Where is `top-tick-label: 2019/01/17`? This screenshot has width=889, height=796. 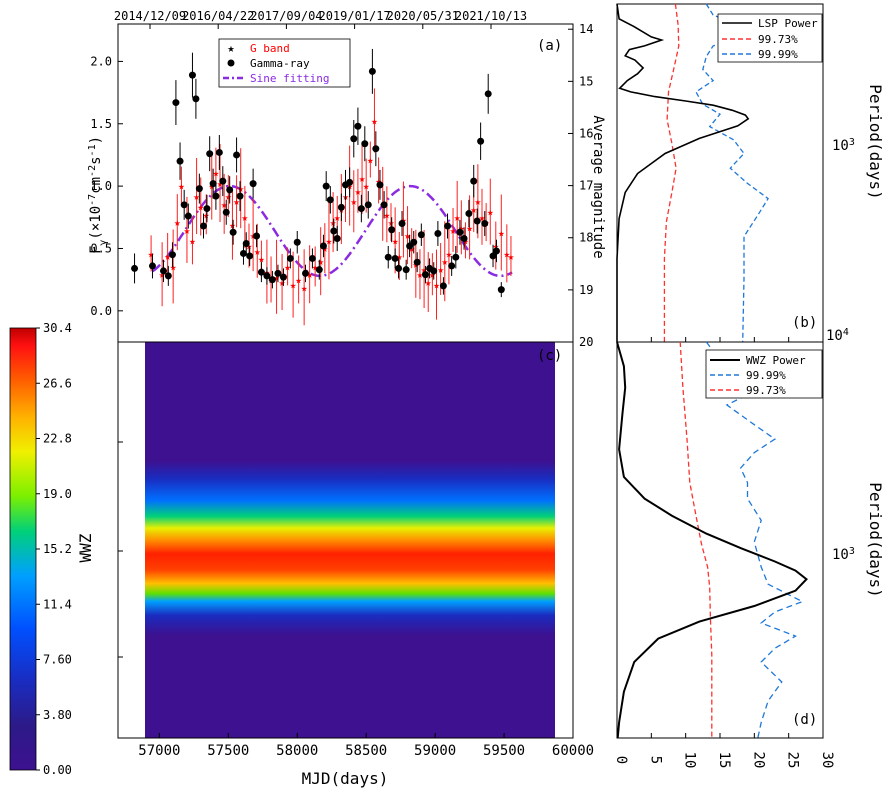 top-tick-label: 2019/01/17 is located at coordinates (354, 16).